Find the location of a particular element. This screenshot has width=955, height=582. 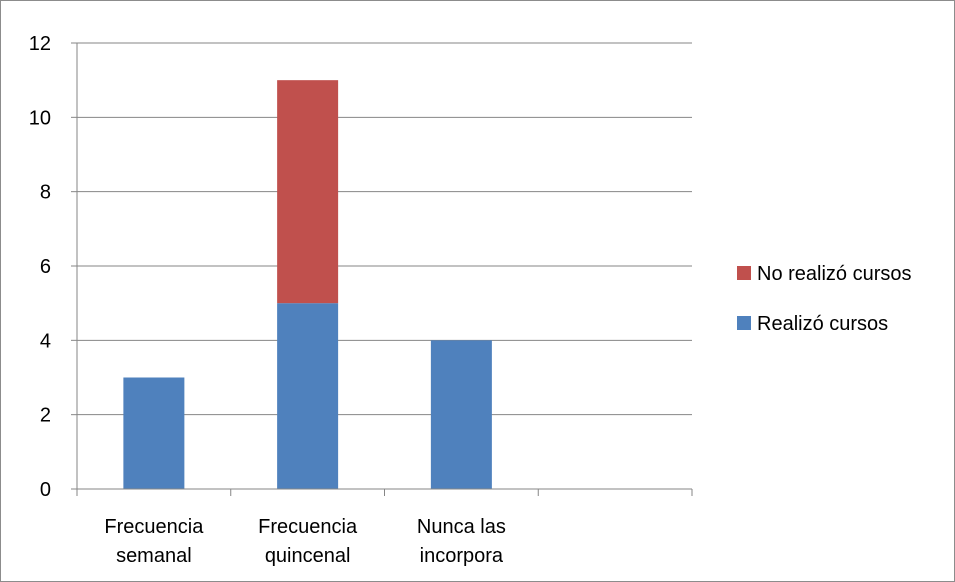

legend-label: No realizó cursos is located at coordinates (834, 274).